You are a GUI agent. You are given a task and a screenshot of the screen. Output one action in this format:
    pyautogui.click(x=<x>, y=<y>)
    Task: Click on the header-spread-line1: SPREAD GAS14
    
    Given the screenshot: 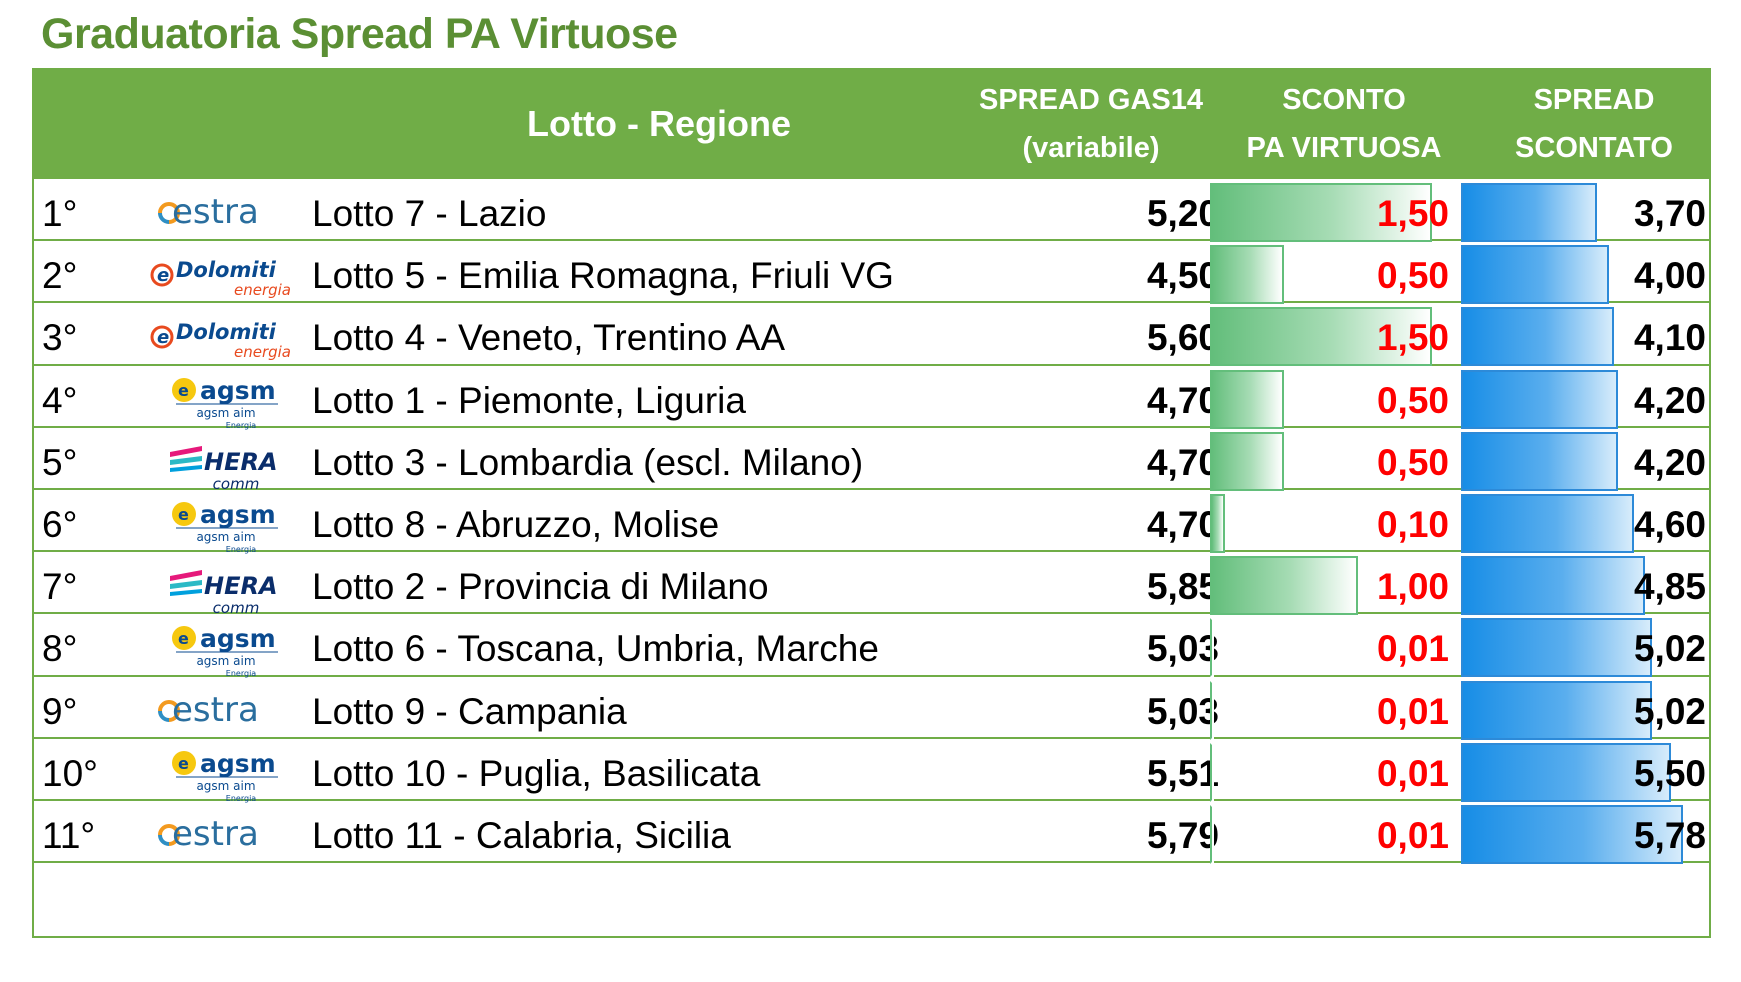 What is the action you would take?
    pyautogui.click(x=1090, y=99)
    